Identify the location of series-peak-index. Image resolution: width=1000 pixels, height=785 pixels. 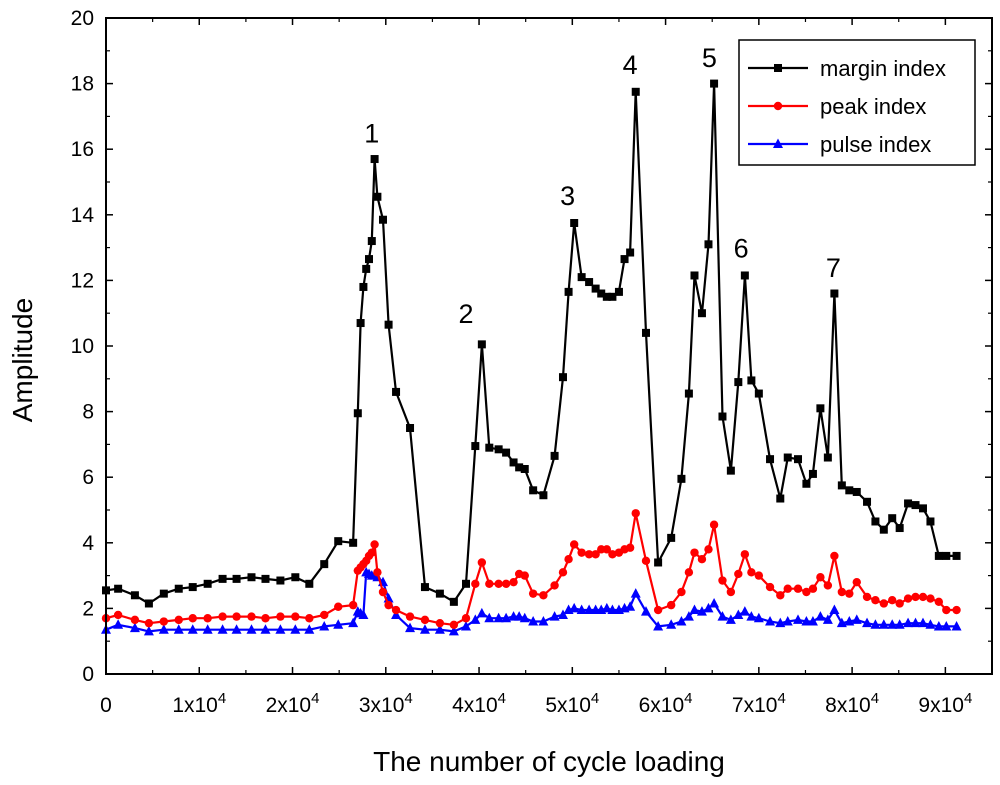
(531, 569).